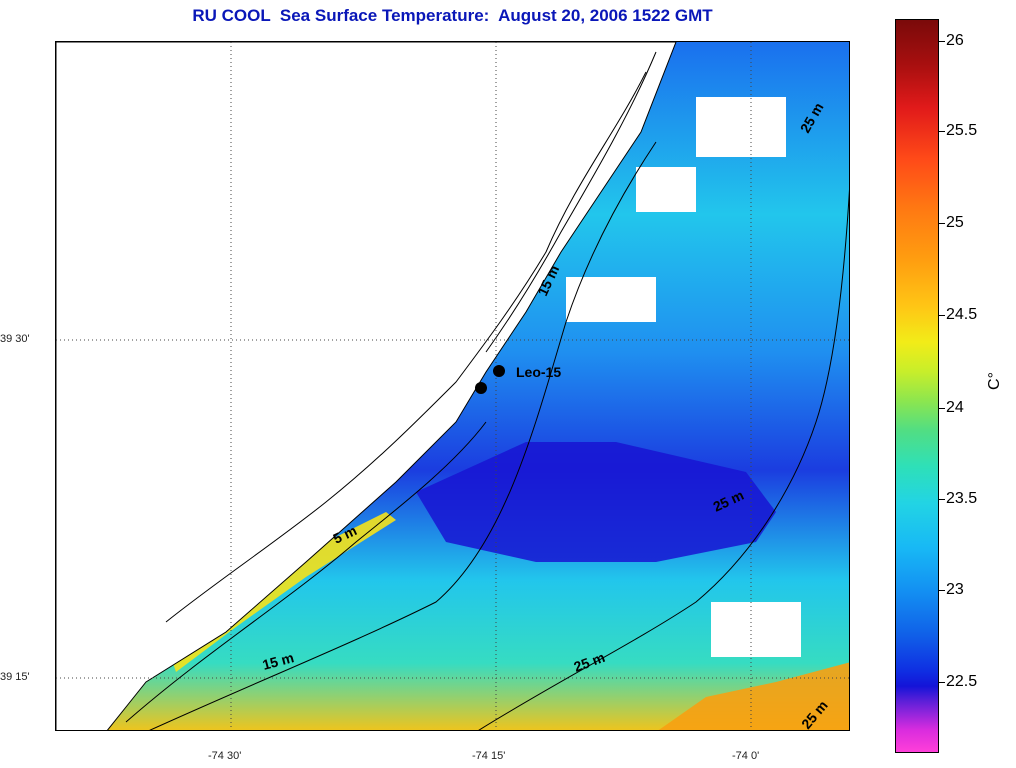  I want to click on colorbar-label-25-5: 25.5, so click(962, 130).